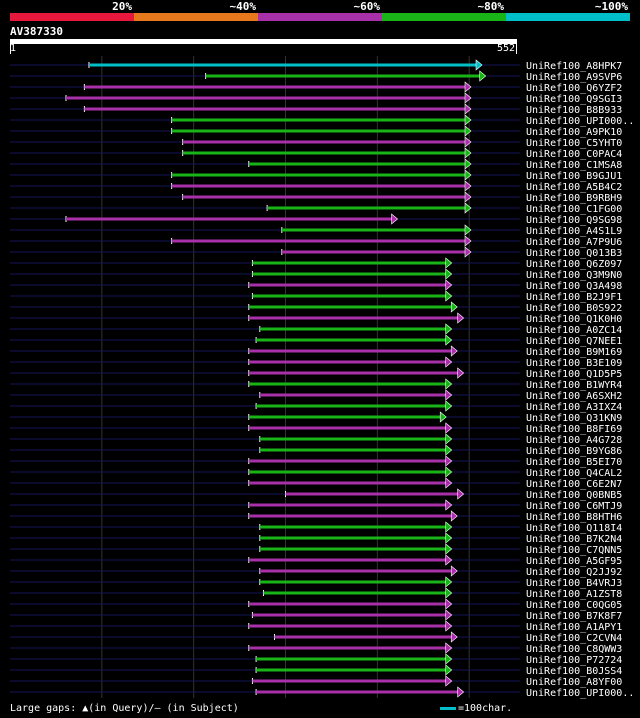 Image resolution: width=640 pixels, height=718 pixels. Describe the element at coordinates (574, 462) in the screenshot. I see `hit-label: UniRef100_B5EI70` at that location.